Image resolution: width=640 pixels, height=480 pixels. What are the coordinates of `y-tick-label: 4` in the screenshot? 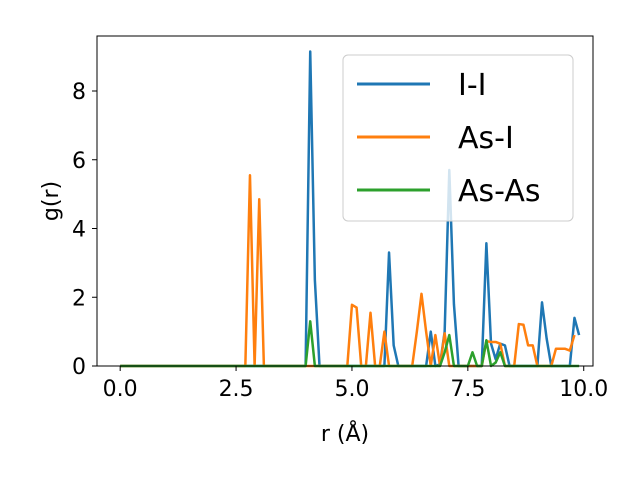 It's located at (79, 230).